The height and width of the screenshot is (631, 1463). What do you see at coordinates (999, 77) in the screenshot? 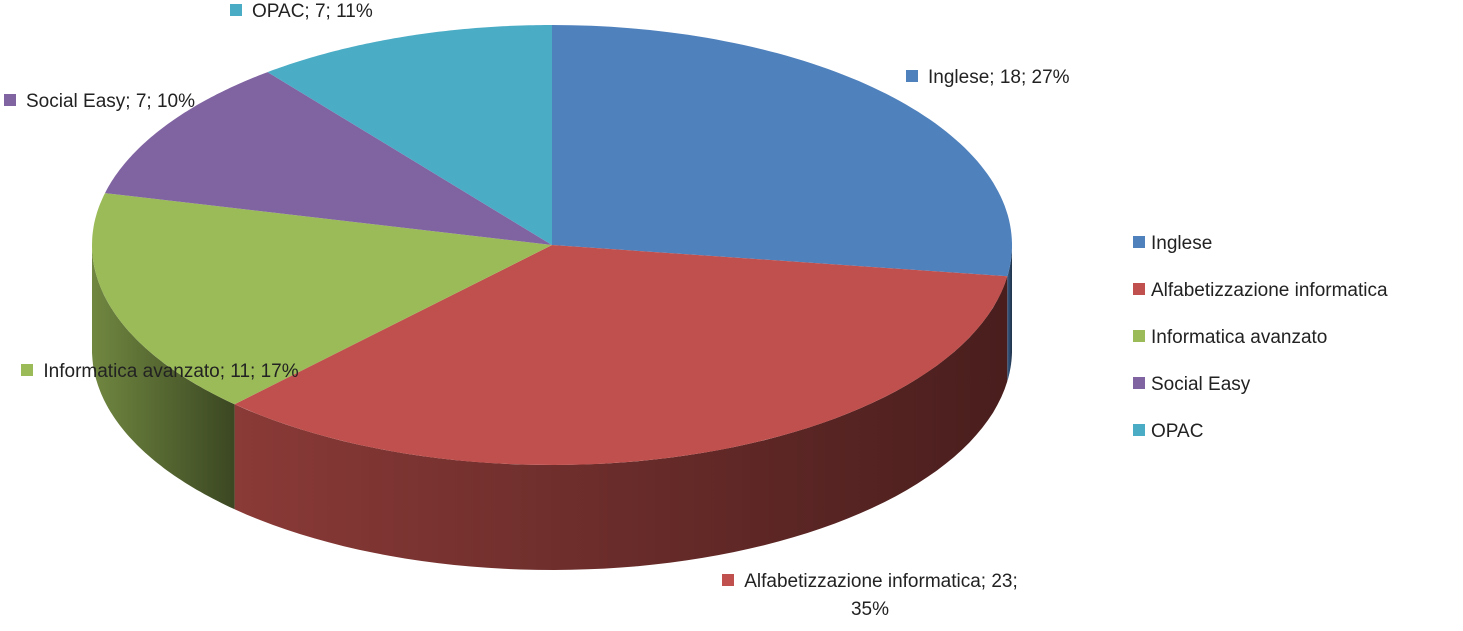
I see `data-label-text: Inglese; 18; 27%` at bounding box center [999, 77].